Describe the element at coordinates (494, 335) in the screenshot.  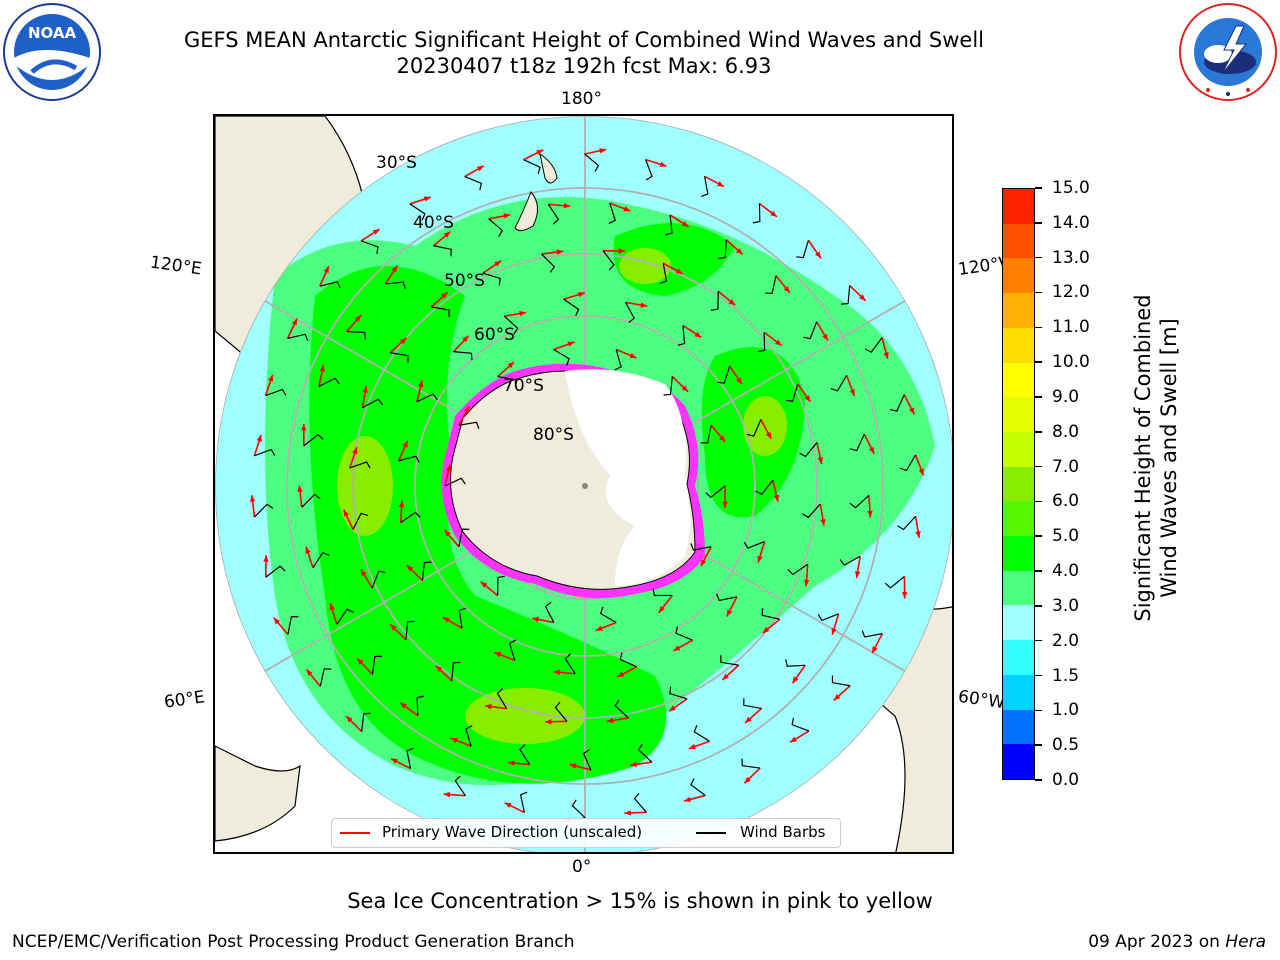
I see `lat-label-60s: 60°S` at that location.